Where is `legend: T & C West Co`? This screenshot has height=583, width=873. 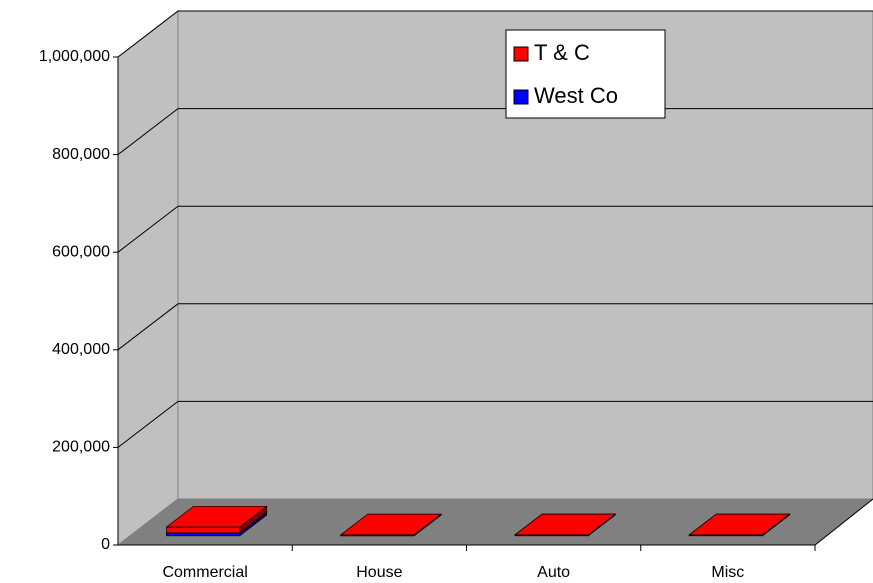 legend: T & C West Co is located at coordinates (585, 74).